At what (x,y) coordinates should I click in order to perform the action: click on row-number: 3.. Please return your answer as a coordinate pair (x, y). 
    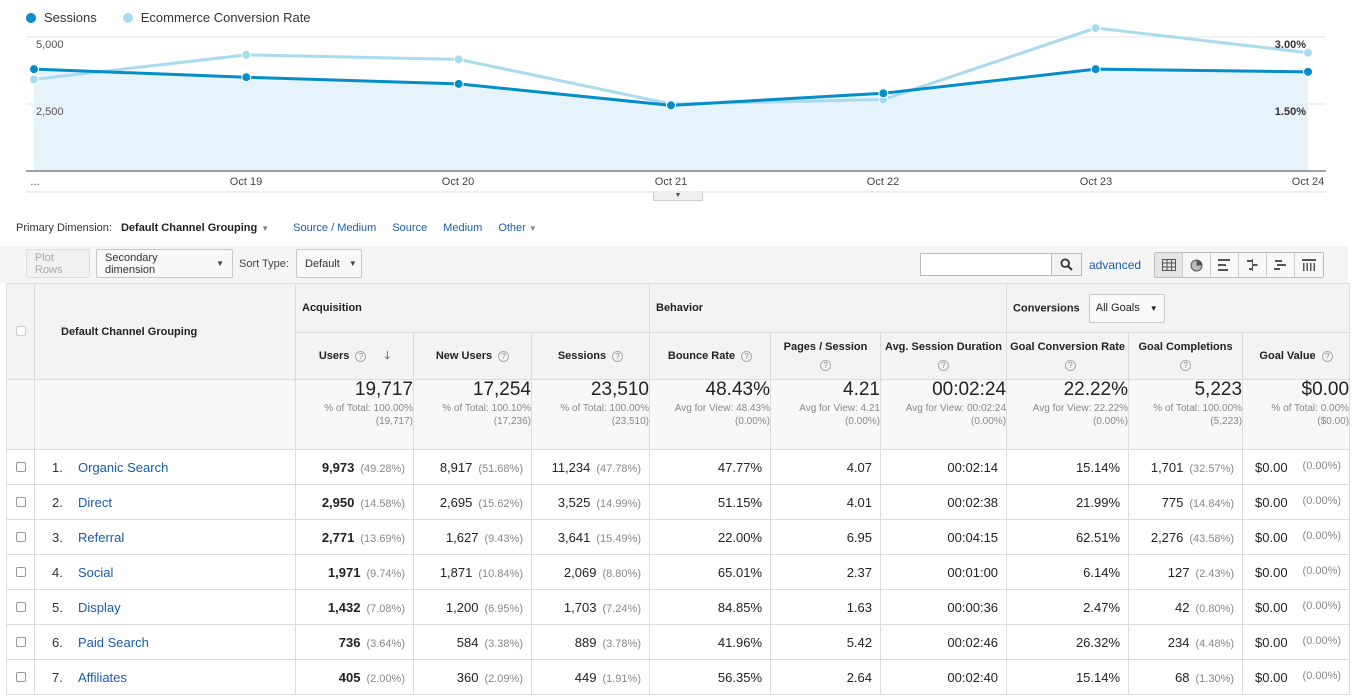
    Looking at the image, I should click on (57, 537).